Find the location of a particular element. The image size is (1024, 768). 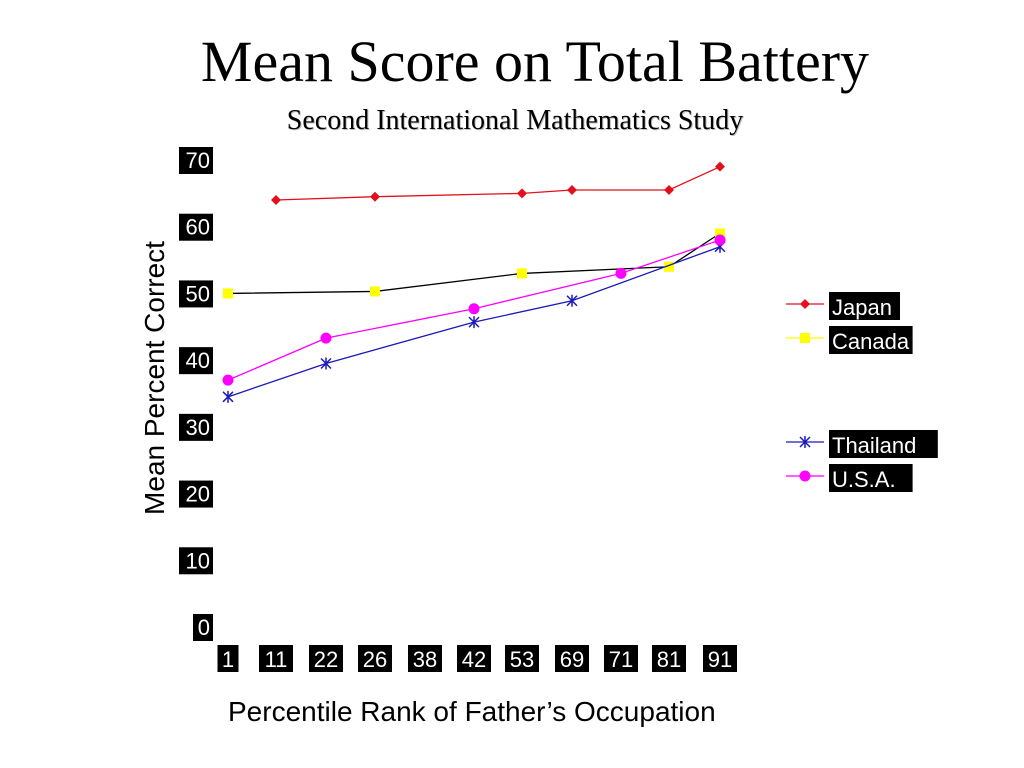

x-tick-label: 26 is located at coordinates (375, 659).